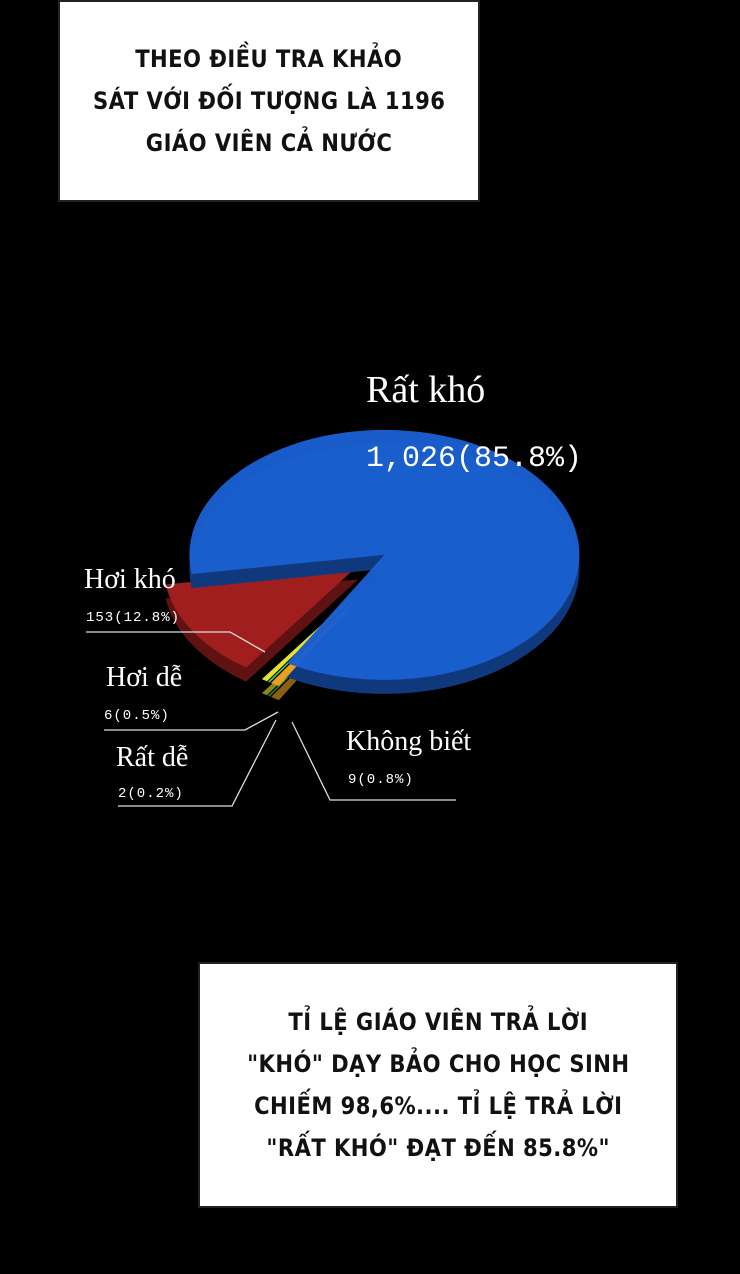  What do you see at coordinates (426, 390) in the screenshot?
I see `label-rat-kho: Rất khó` at bounding box center [426, 390].